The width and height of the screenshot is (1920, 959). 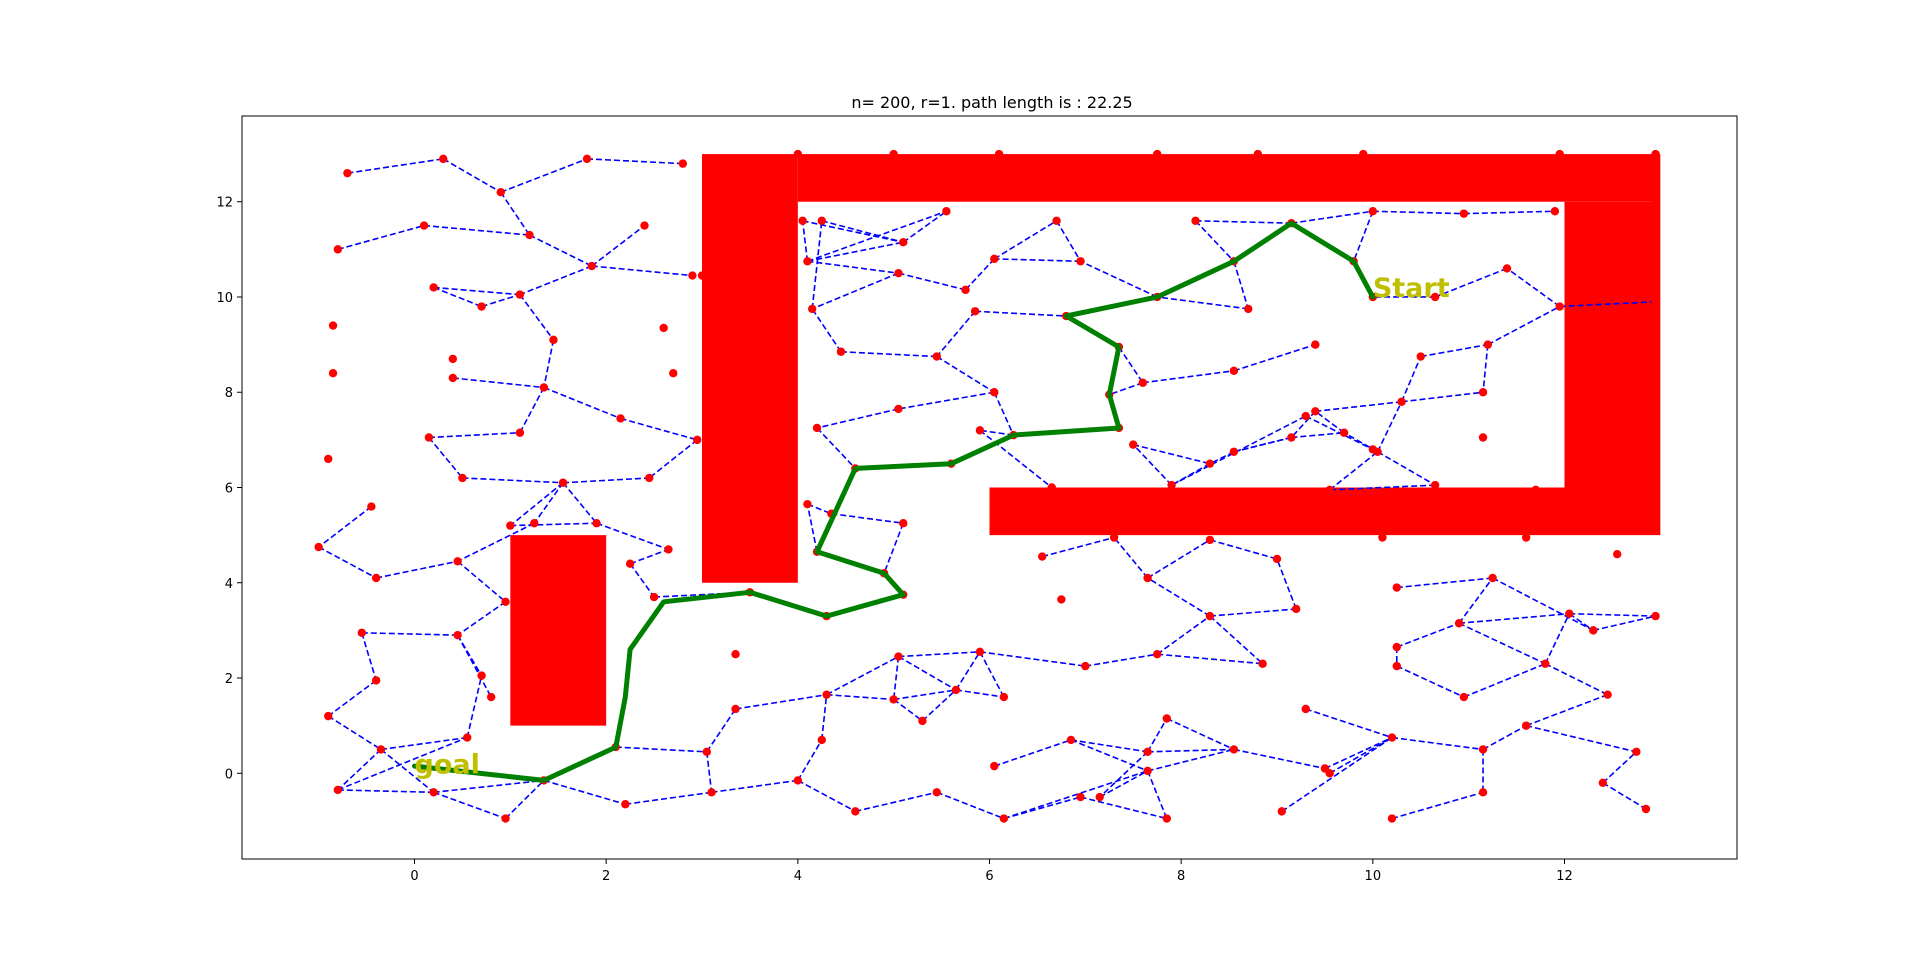 I want to click on x-tick-label: 4, so click(x=798, y=876).